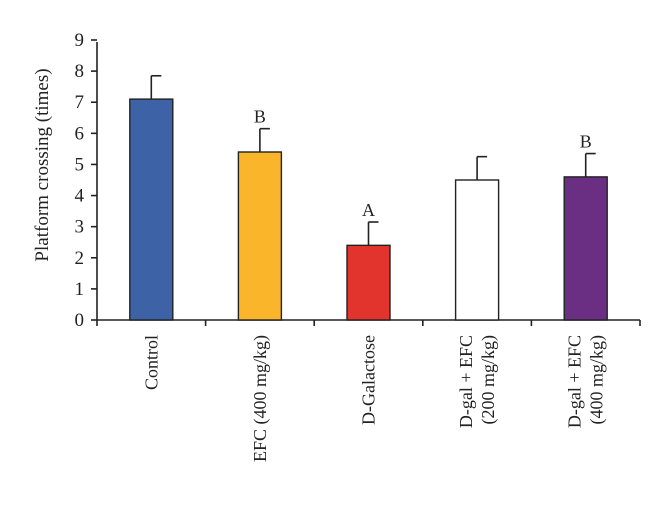  I want to click on y-tick-label: 9, so click(80, 40).